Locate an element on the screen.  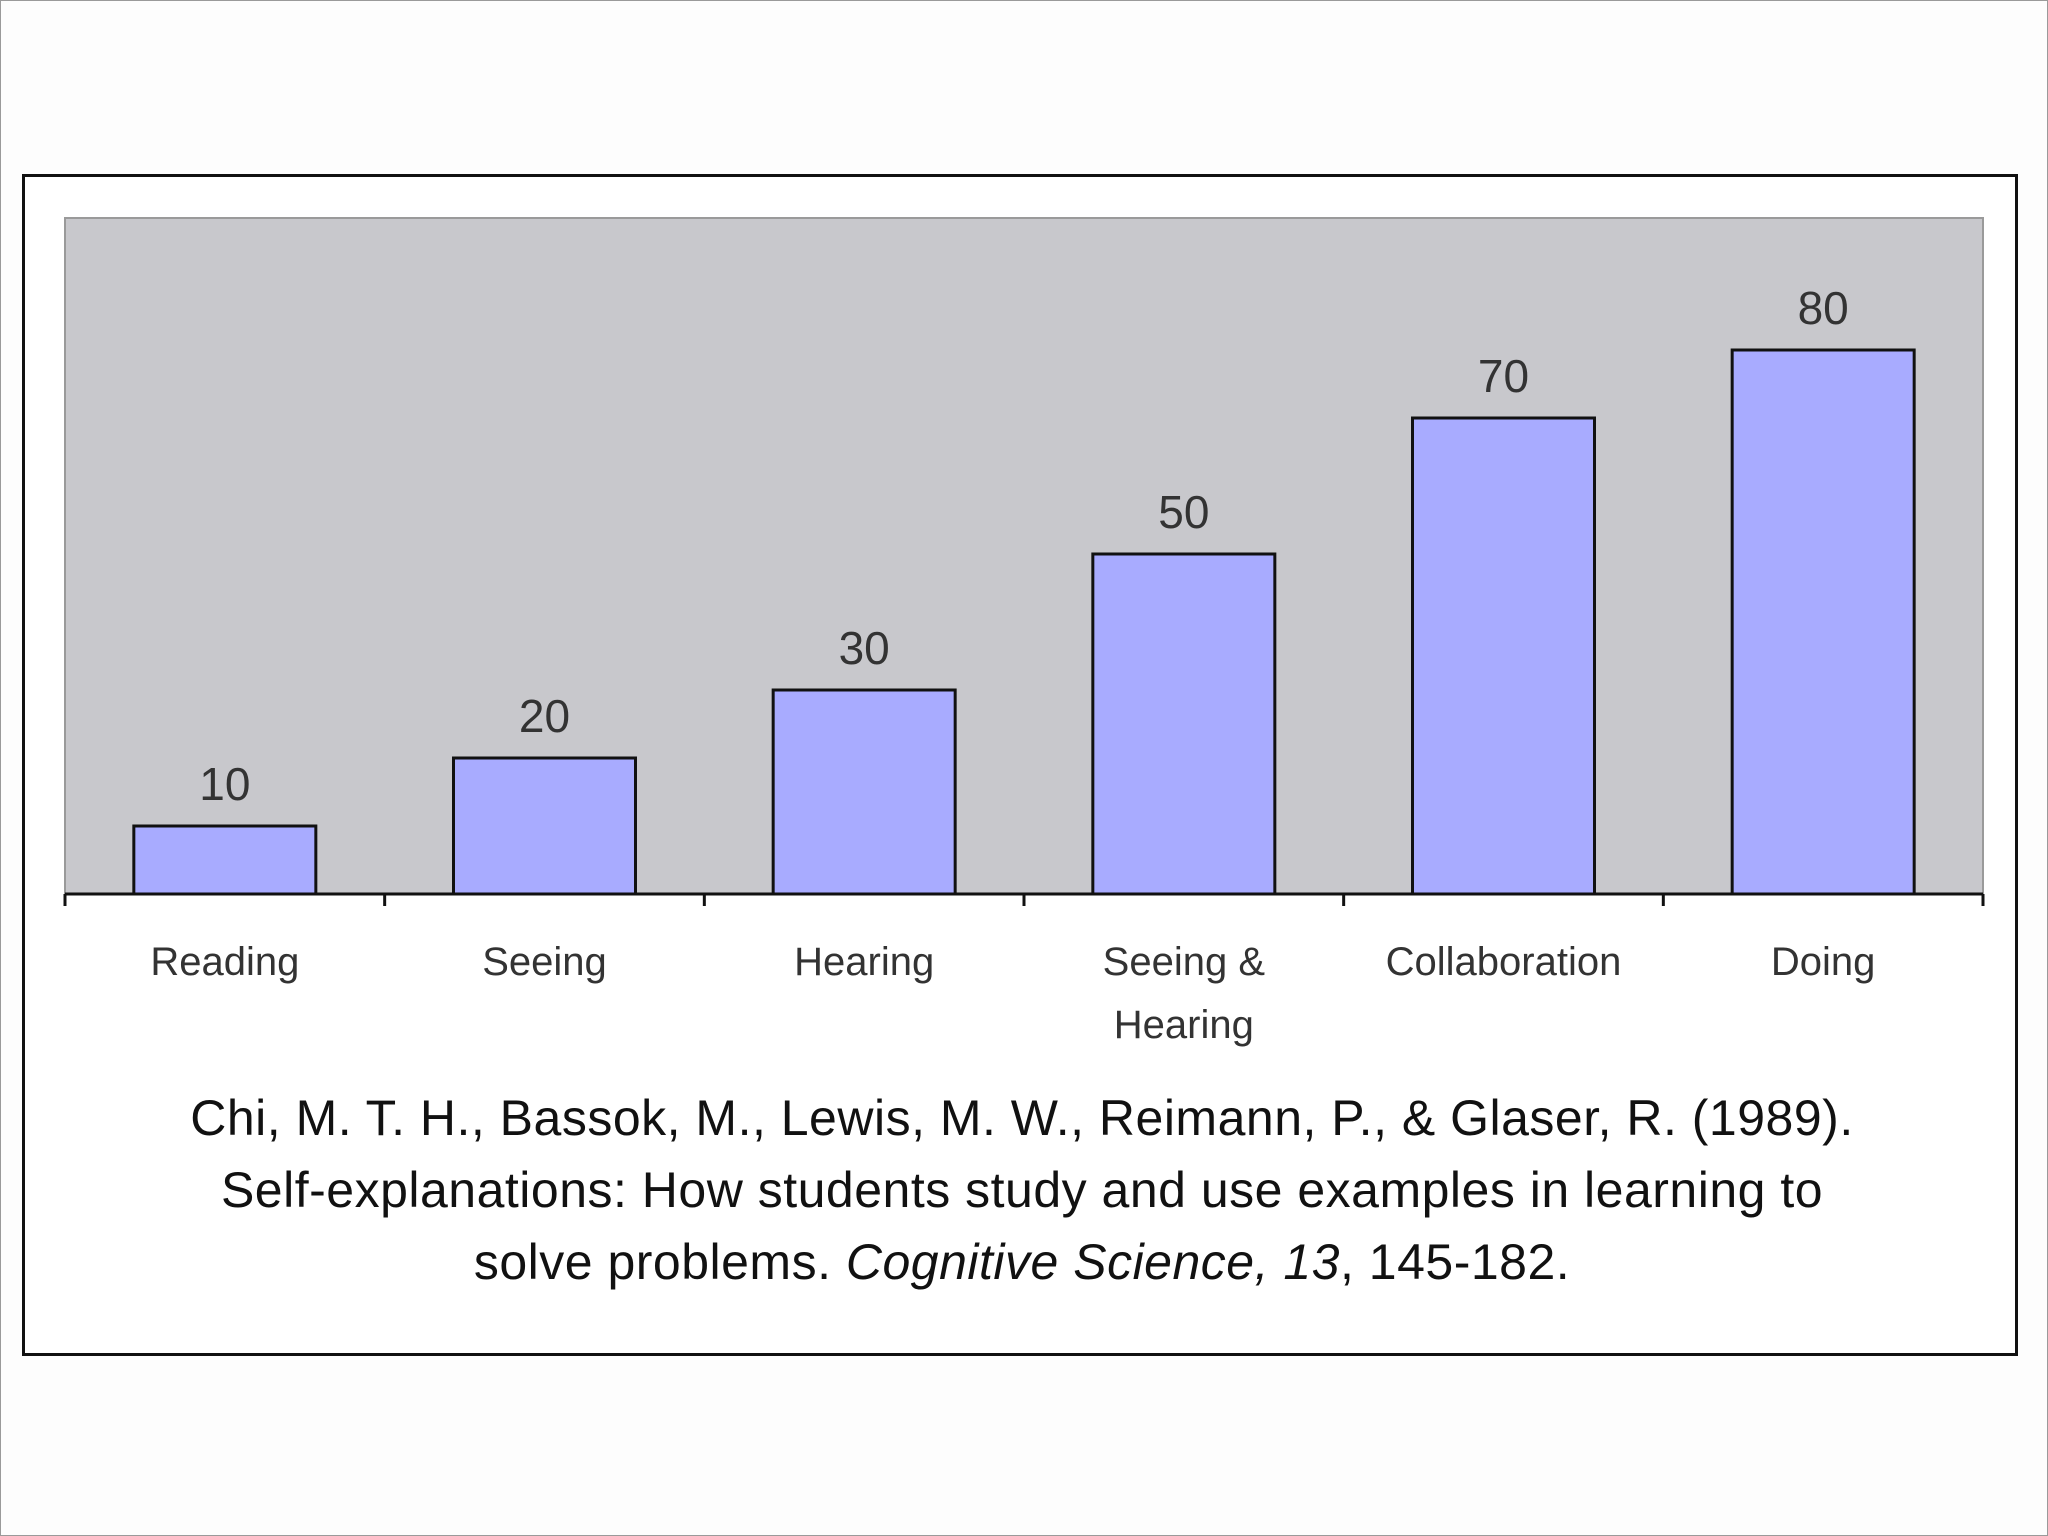
data-label-collaboration: 70 is located at coordinates (1503, 376).